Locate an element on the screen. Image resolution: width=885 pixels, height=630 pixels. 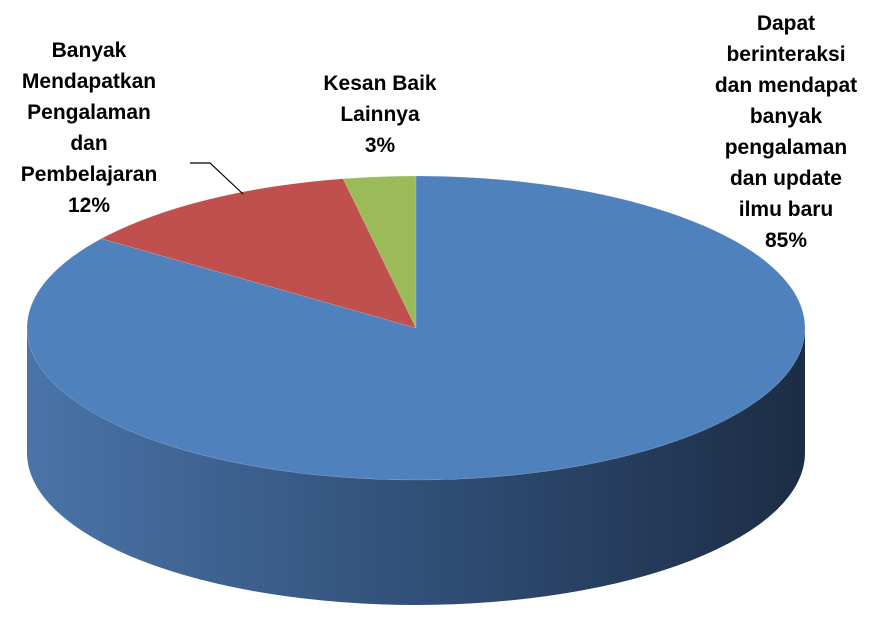
slice-label-kesan-baik: Kesan Baik Lainnya 3% is located at coordinates (380, 114).